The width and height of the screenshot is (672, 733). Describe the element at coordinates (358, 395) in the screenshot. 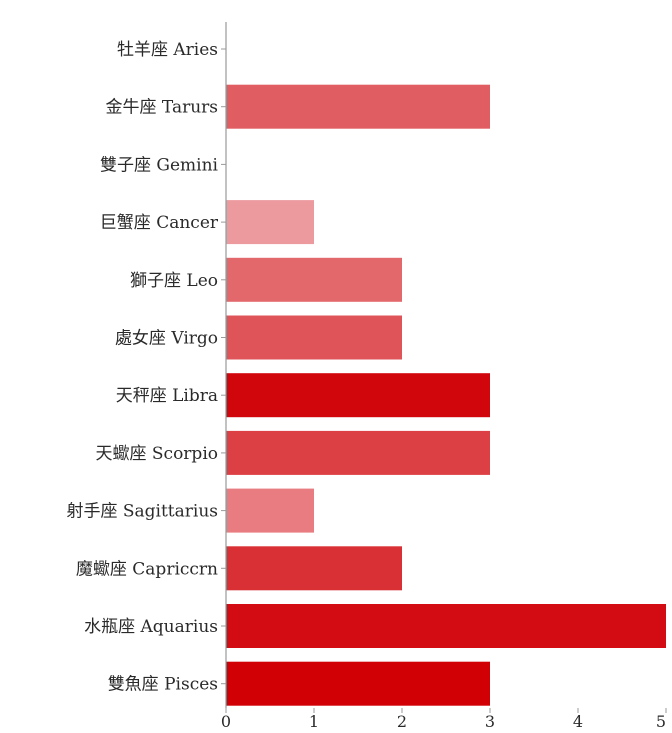

I see `bar-libra` at that location.